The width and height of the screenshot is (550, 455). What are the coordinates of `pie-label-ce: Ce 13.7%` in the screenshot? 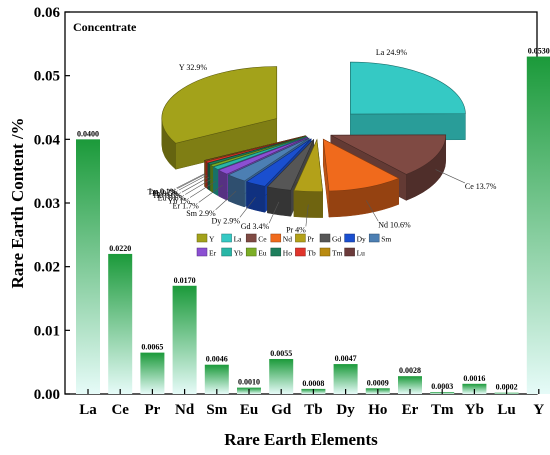 It's located at (481, 186).